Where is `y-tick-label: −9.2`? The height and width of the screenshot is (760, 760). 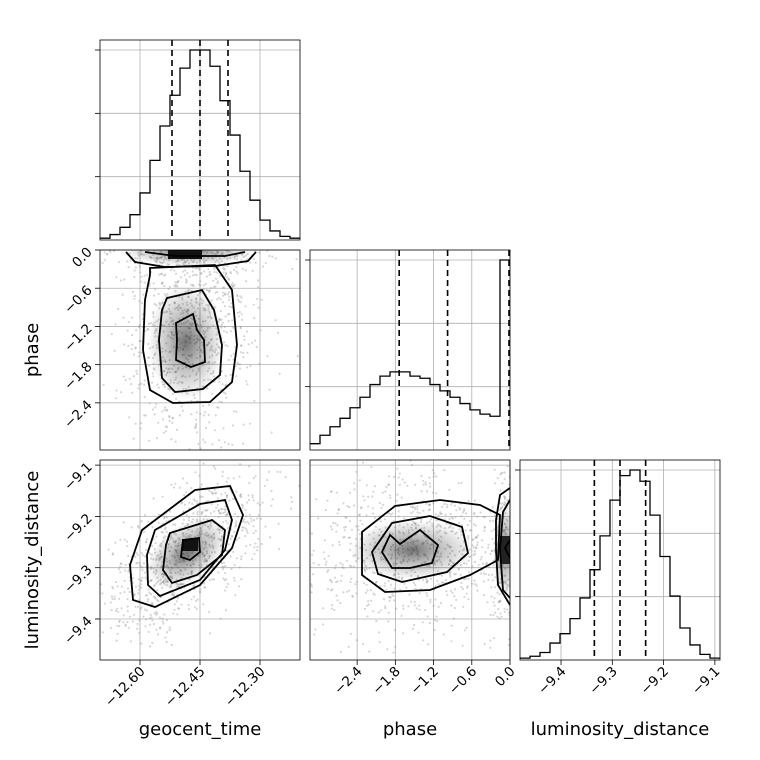
y-tick-label: −9.2 is located at coordinates (78, 528).